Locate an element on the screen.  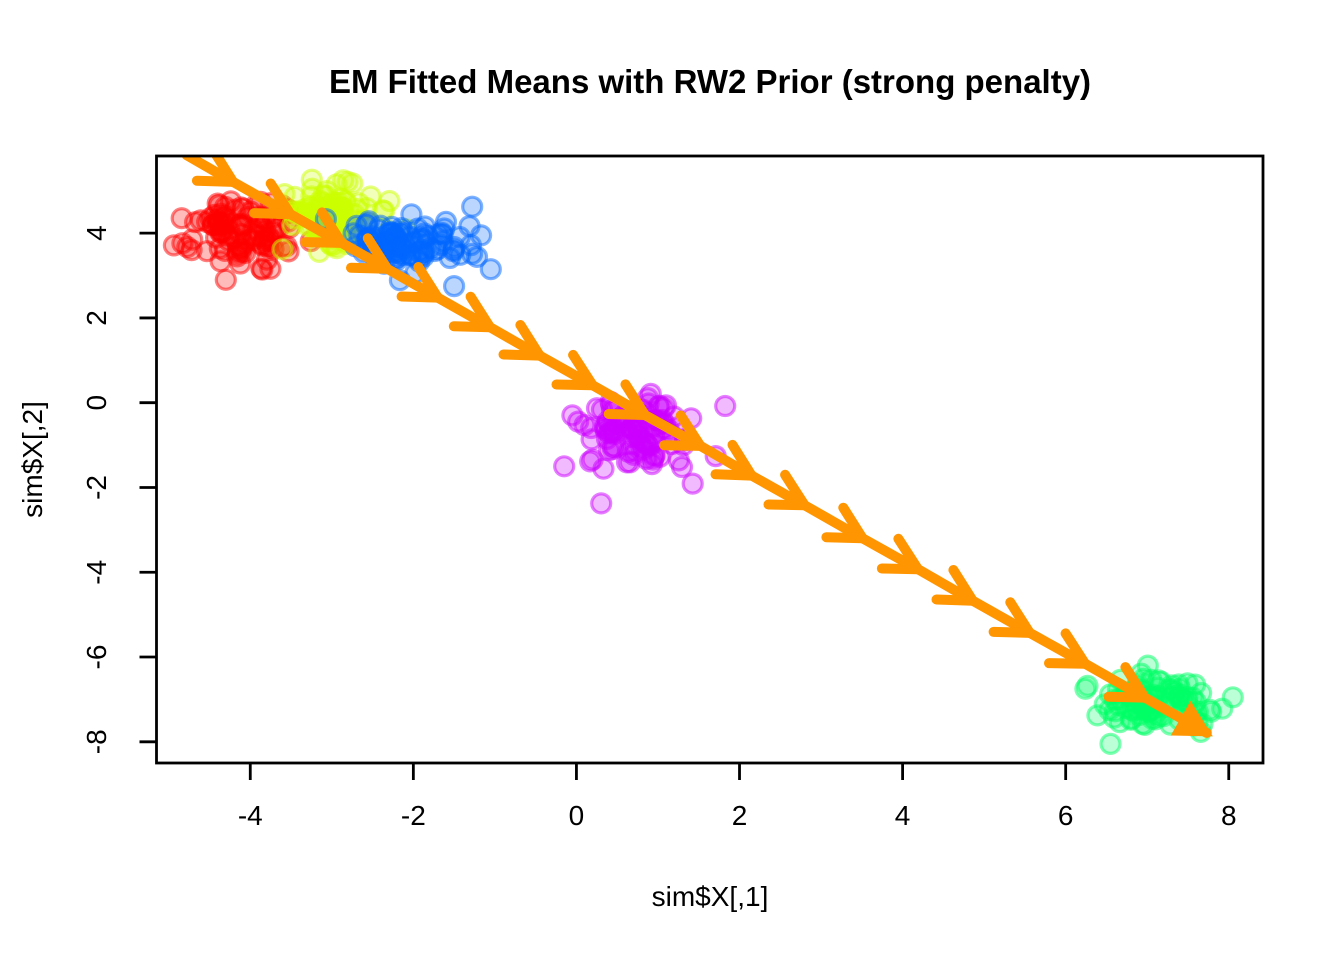
y-tick-label: -8 is located at coordinates (96, 741).